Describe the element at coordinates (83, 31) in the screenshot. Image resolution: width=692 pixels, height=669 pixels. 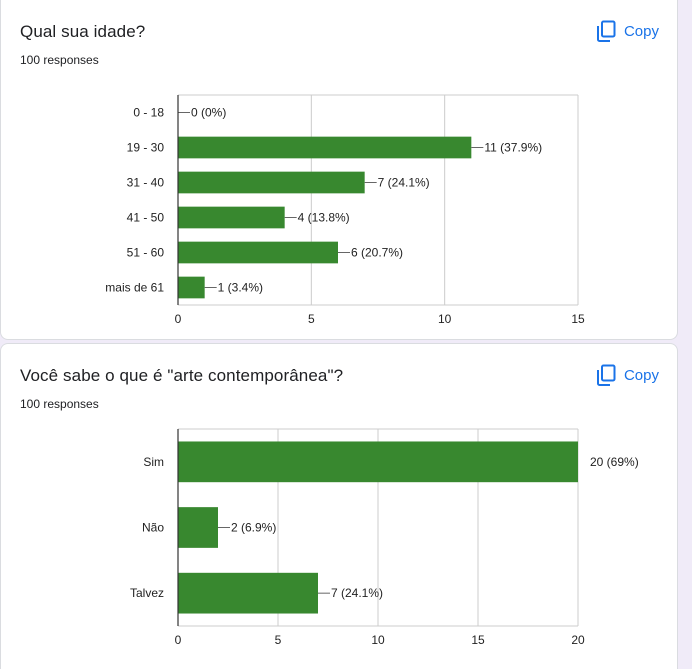
I see `question-title: Qual sua idade?` at that location.